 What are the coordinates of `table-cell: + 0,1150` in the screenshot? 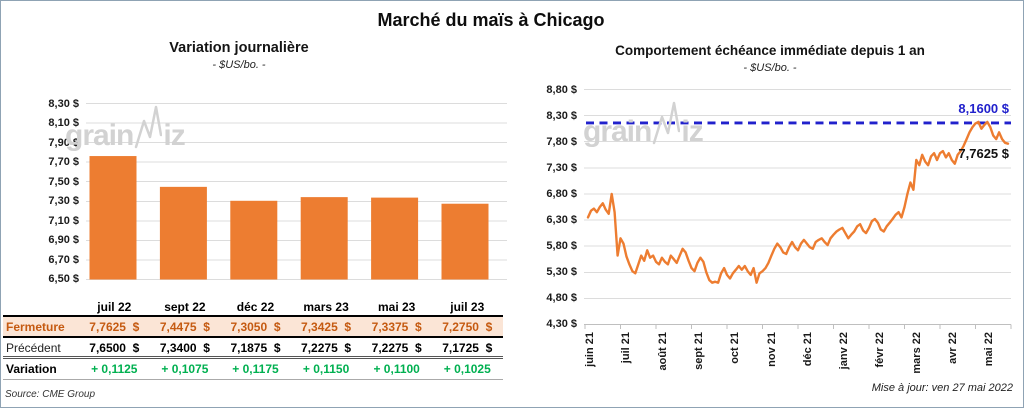 It's located at (326, 369).